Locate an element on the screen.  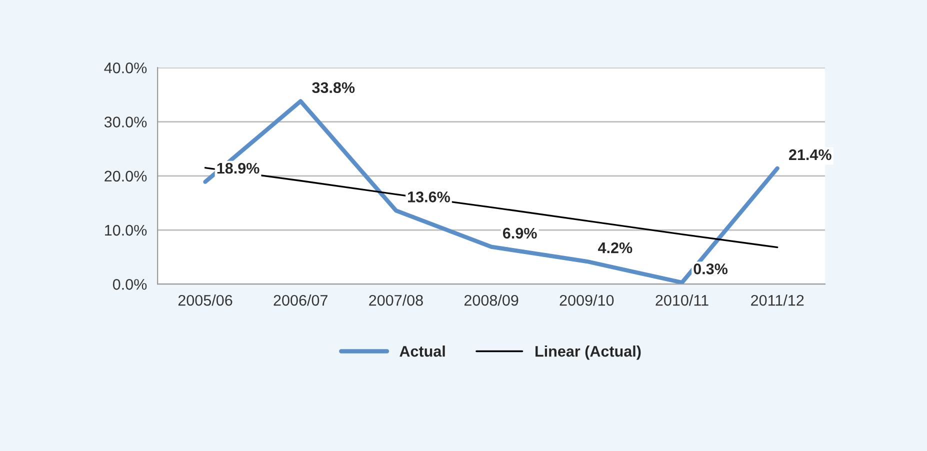
x-tick-label: 2011/12 is located at coordinates (777, 300).